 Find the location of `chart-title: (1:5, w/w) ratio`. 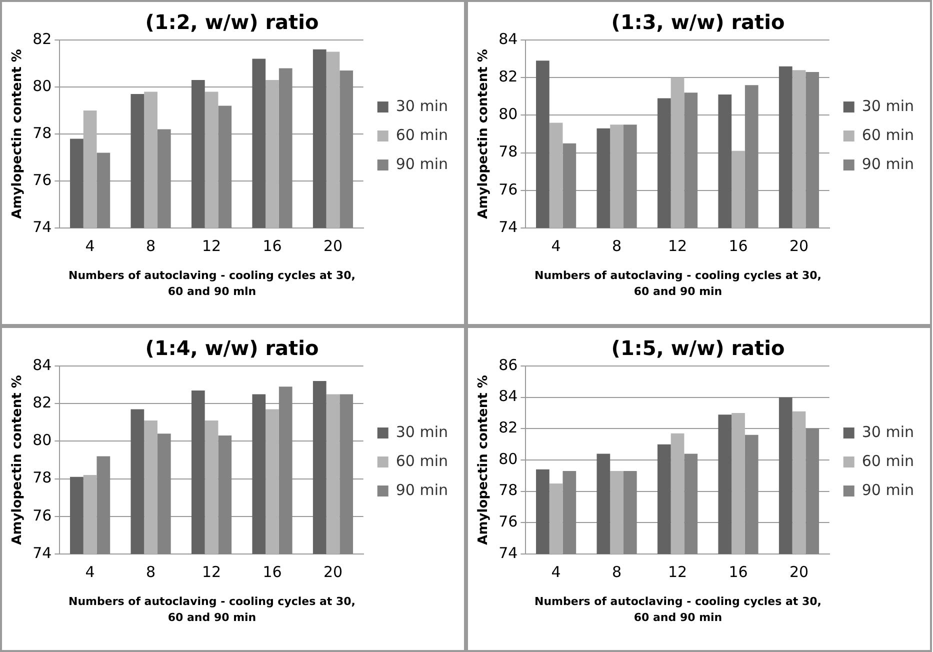

chart-title: (1:5, w/w) ratio is located at coordinates (698, 348).